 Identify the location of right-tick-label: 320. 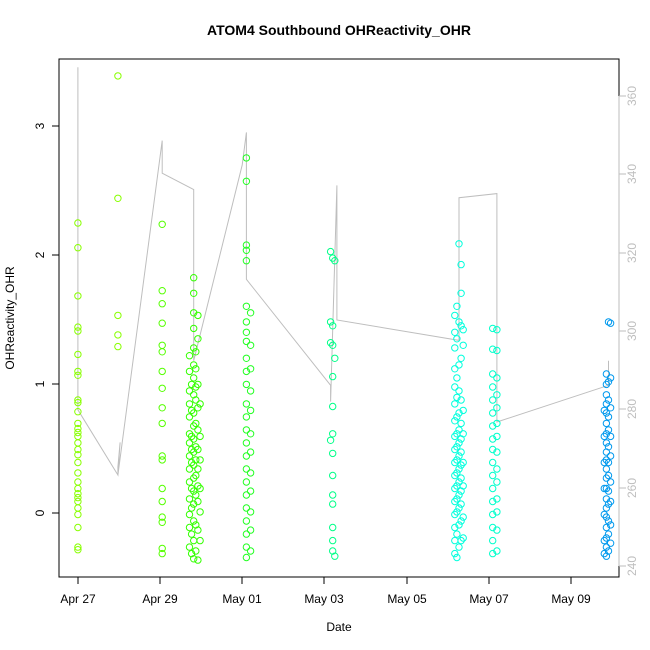
(632, 253).